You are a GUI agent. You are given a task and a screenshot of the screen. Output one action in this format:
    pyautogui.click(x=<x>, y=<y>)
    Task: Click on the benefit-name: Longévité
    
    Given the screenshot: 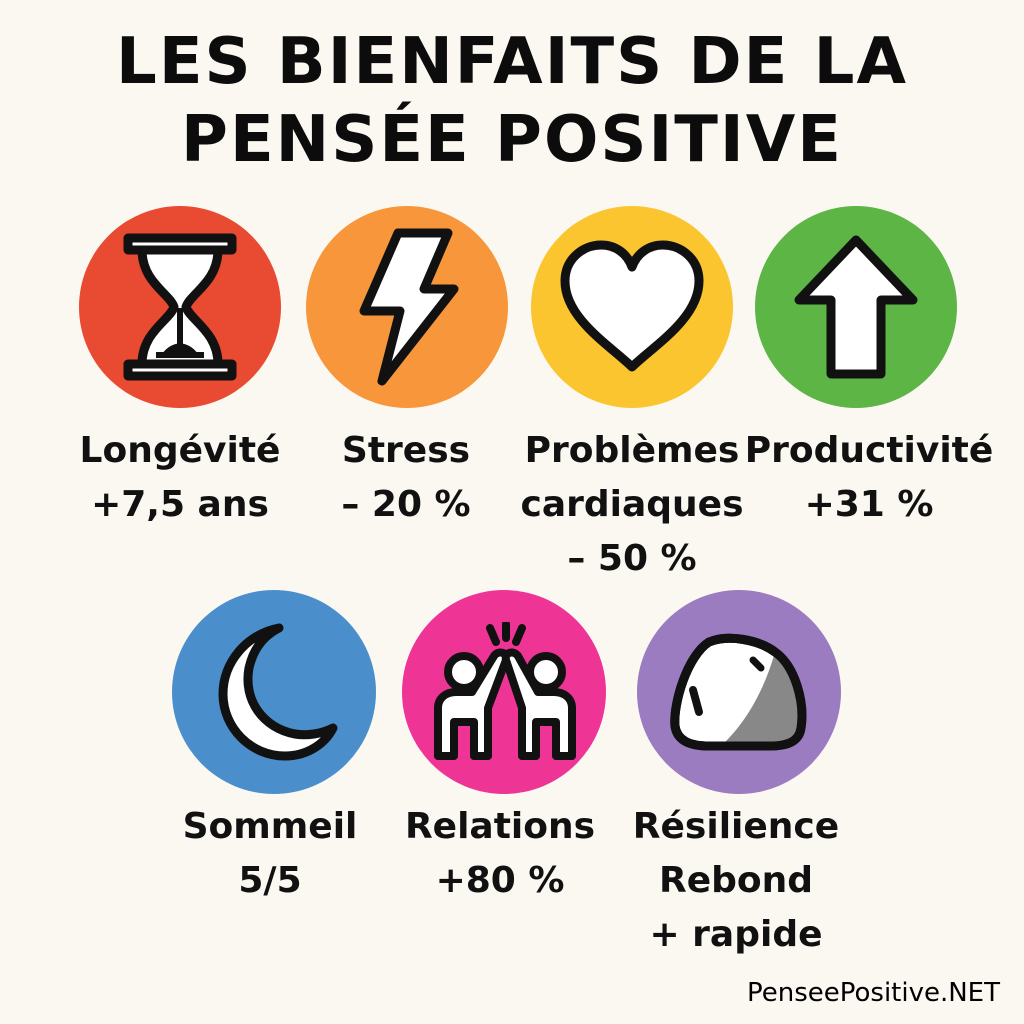 What is the action you would take?
    pyautogui.click(x=180, y=450)
    